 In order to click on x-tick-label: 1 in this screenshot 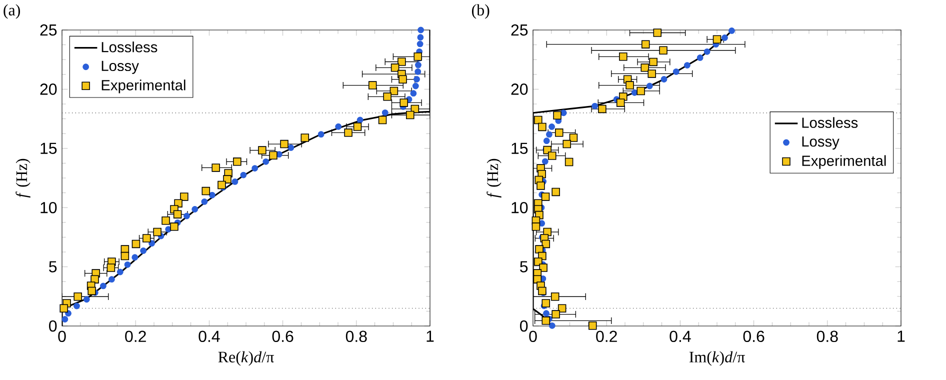, I will do `click(430, 336)`.